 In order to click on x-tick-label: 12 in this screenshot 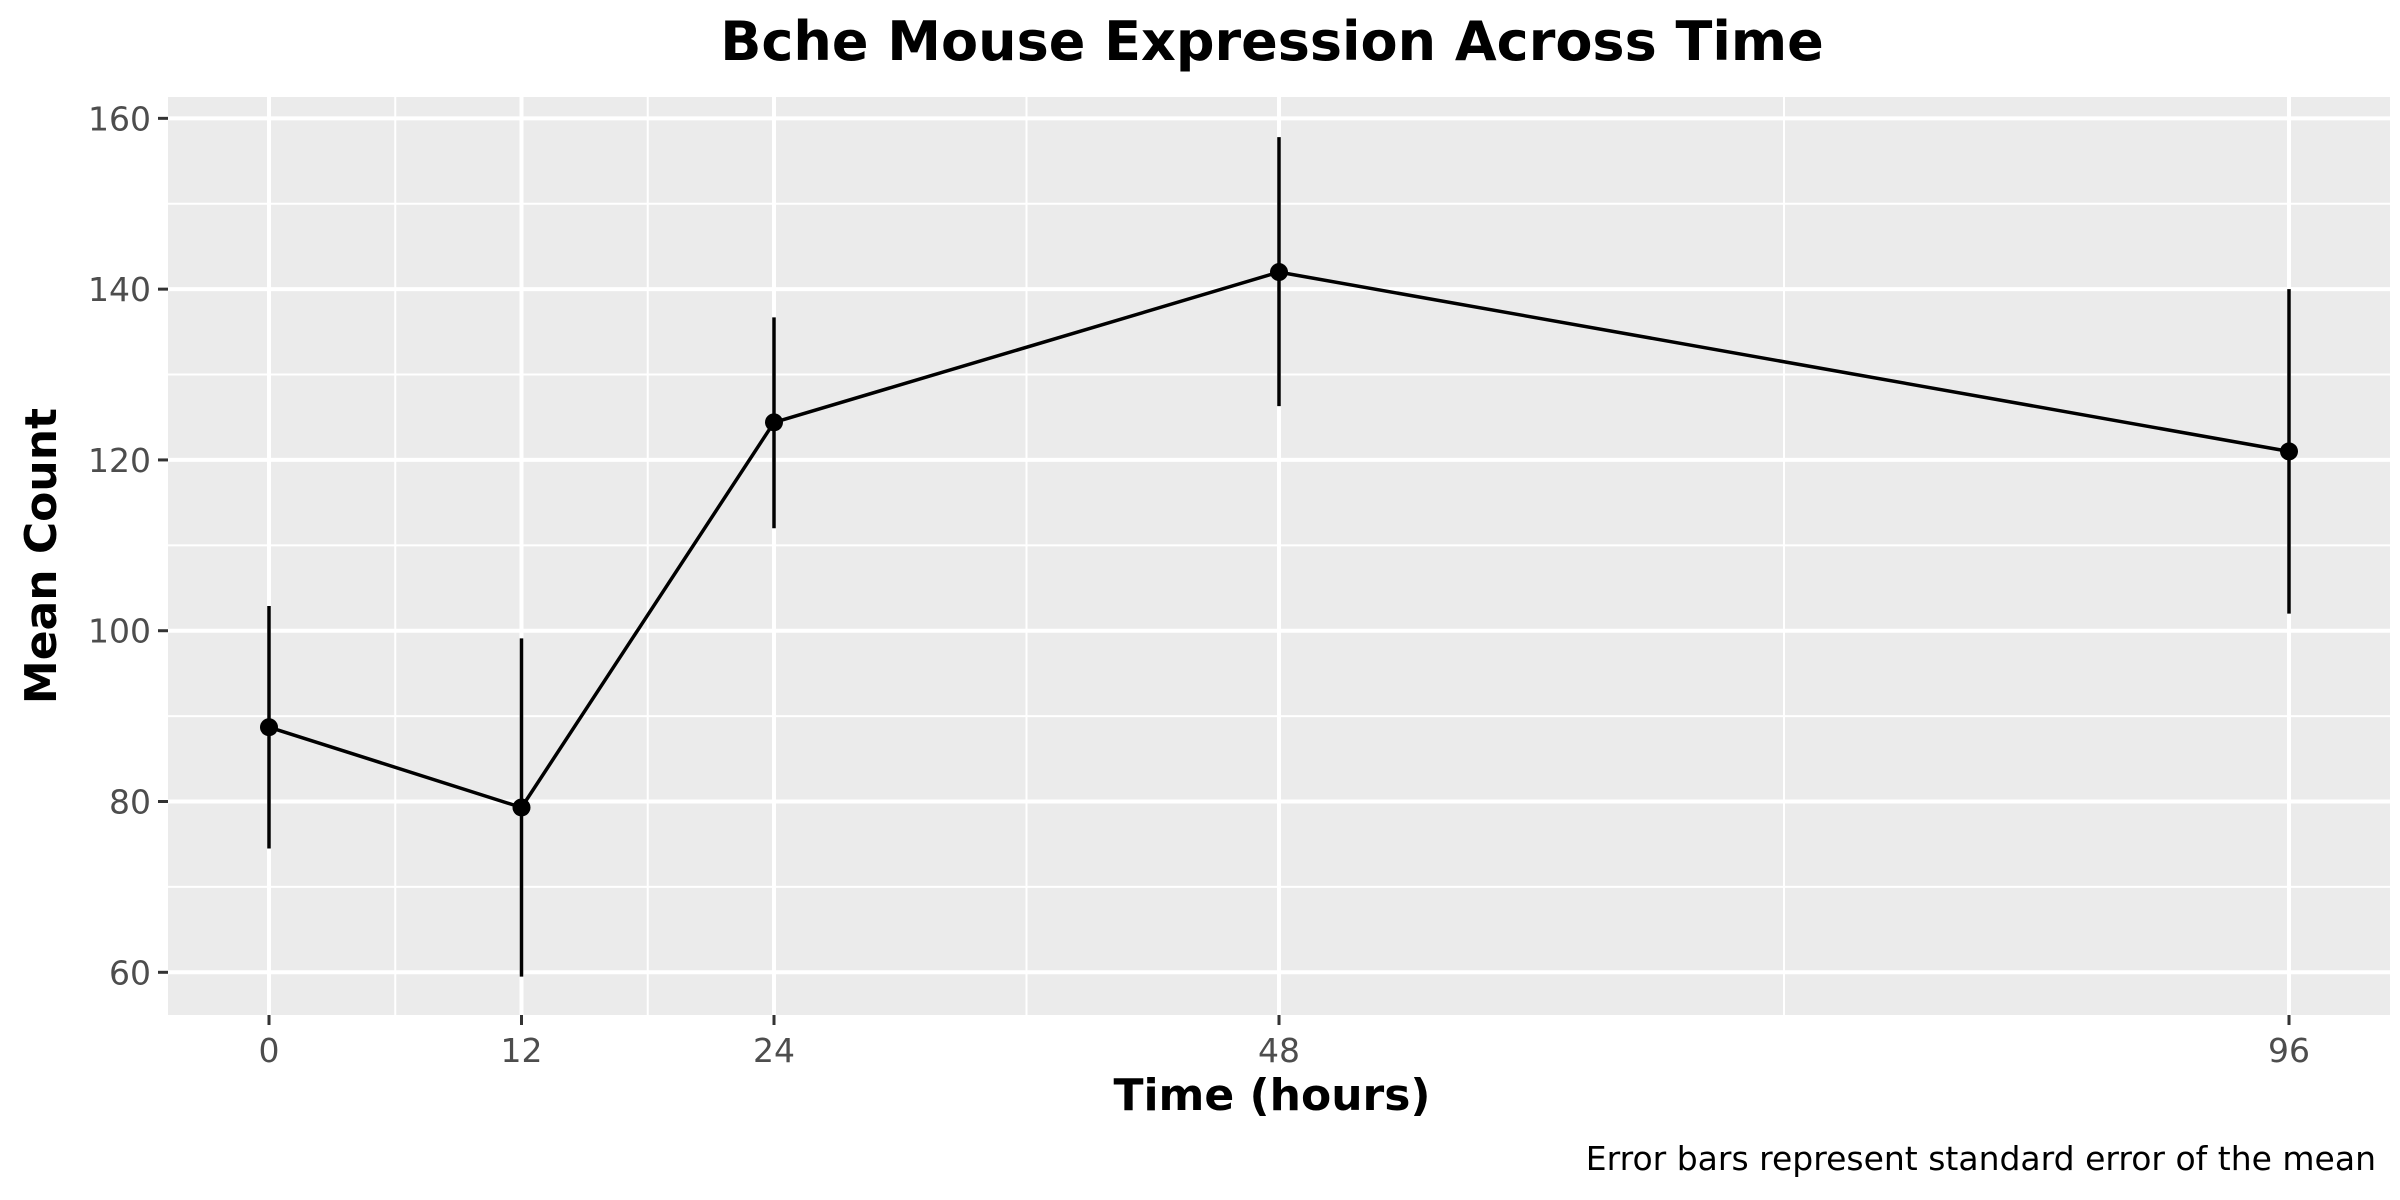, I will do `click(522, 1050)`.